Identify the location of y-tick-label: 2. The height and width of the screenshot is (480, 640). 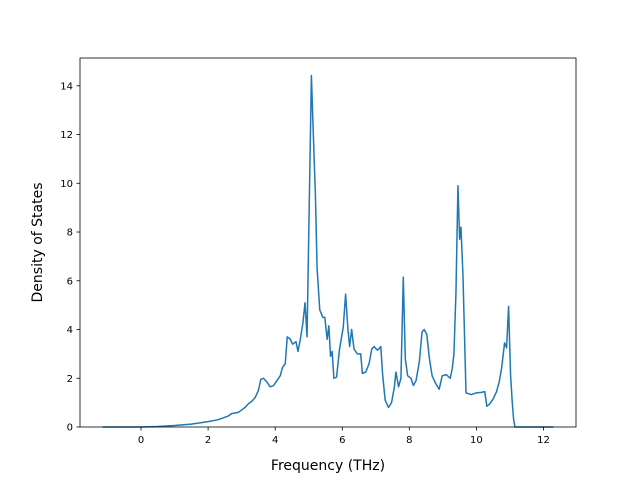
(70, 379).